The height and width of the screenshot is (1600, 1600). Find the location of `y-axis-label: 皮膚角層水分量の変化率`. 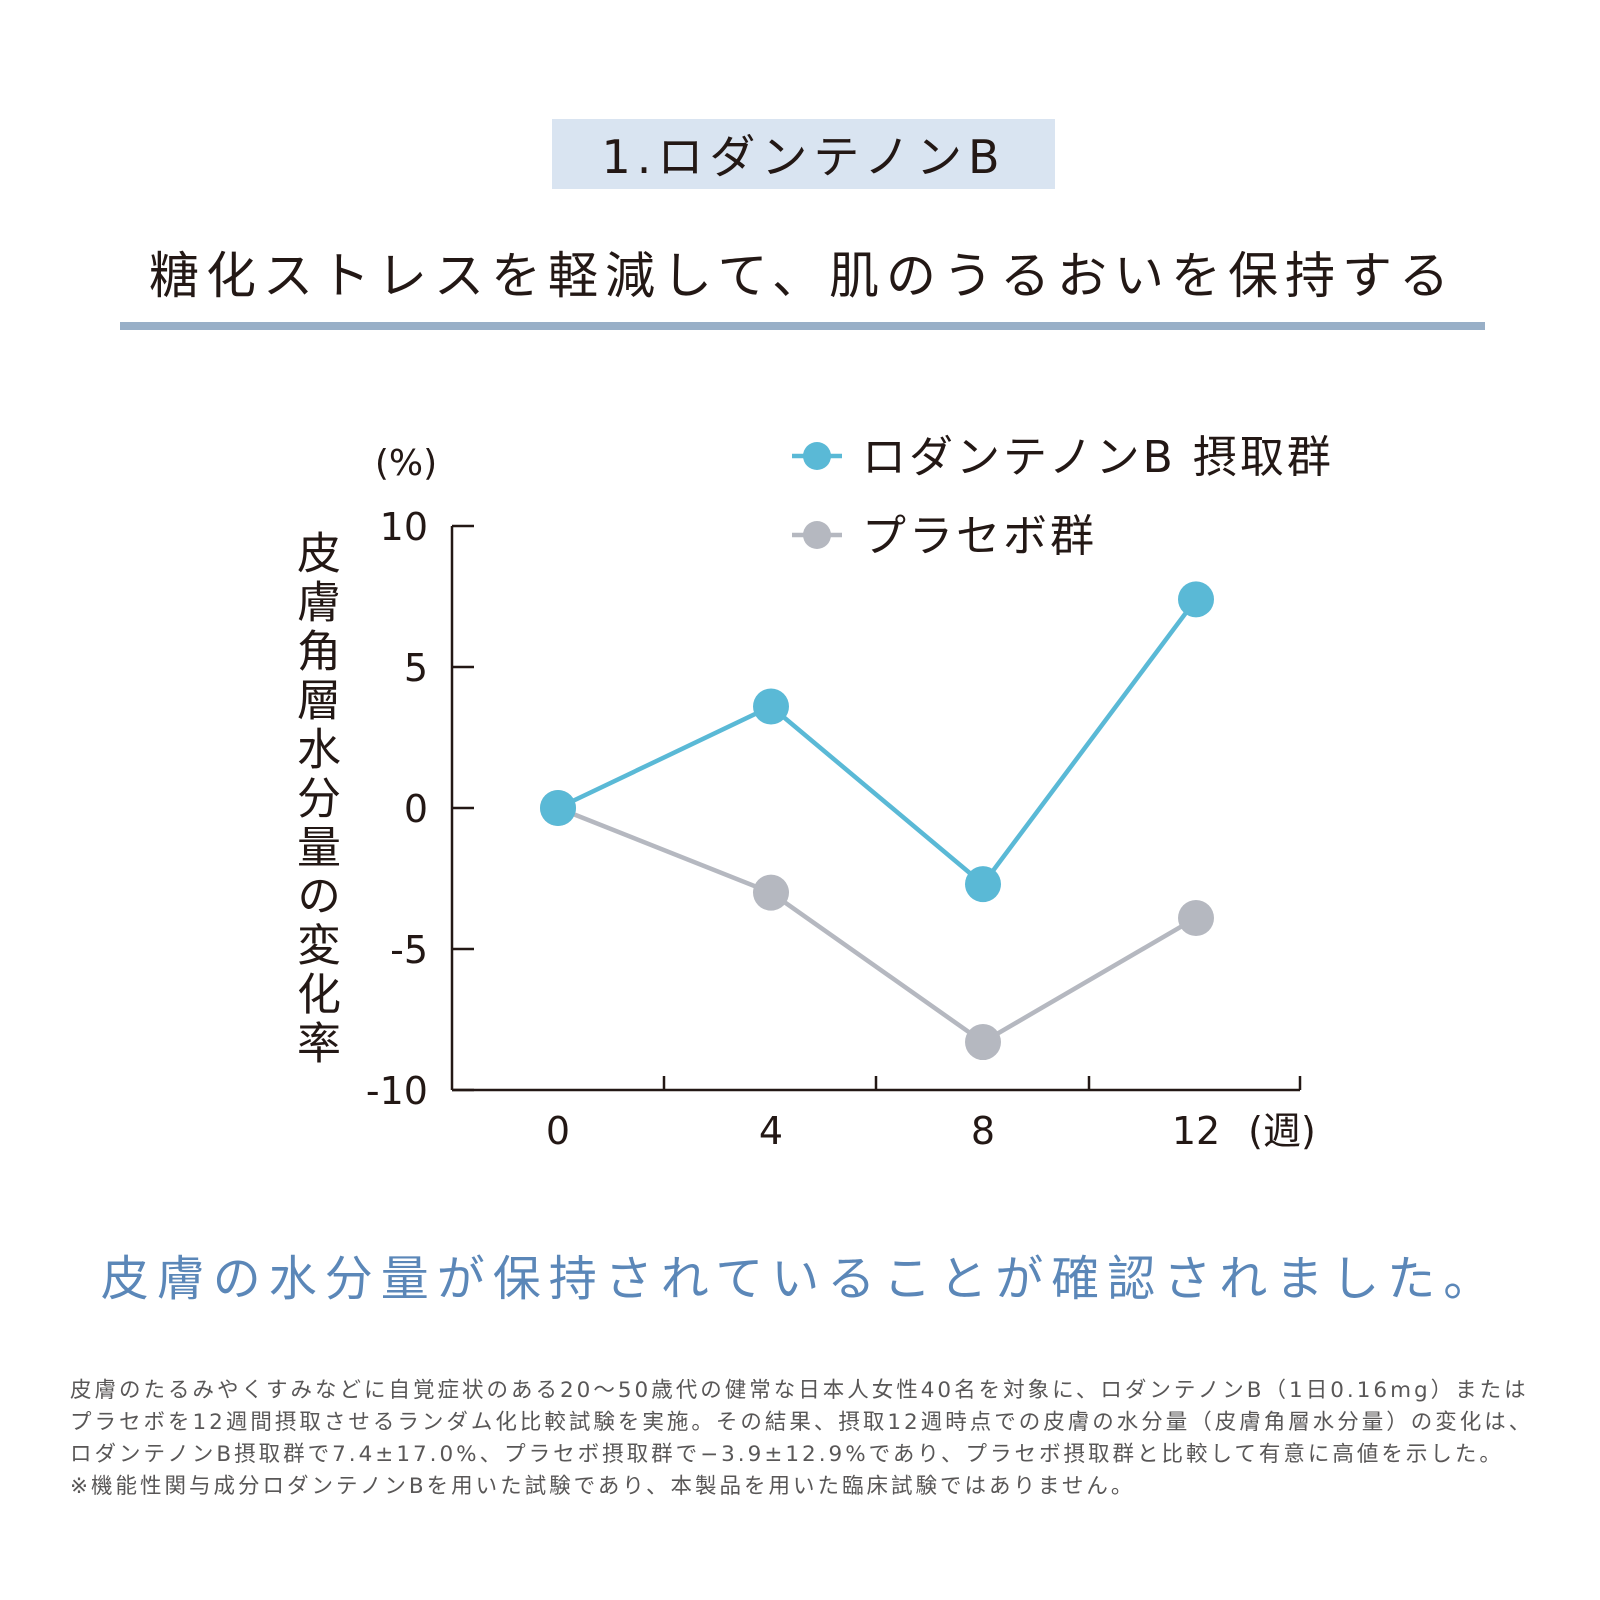

y-axis-label: 皮膚角層水分量の変化率 is located at coordinates (314, 799).